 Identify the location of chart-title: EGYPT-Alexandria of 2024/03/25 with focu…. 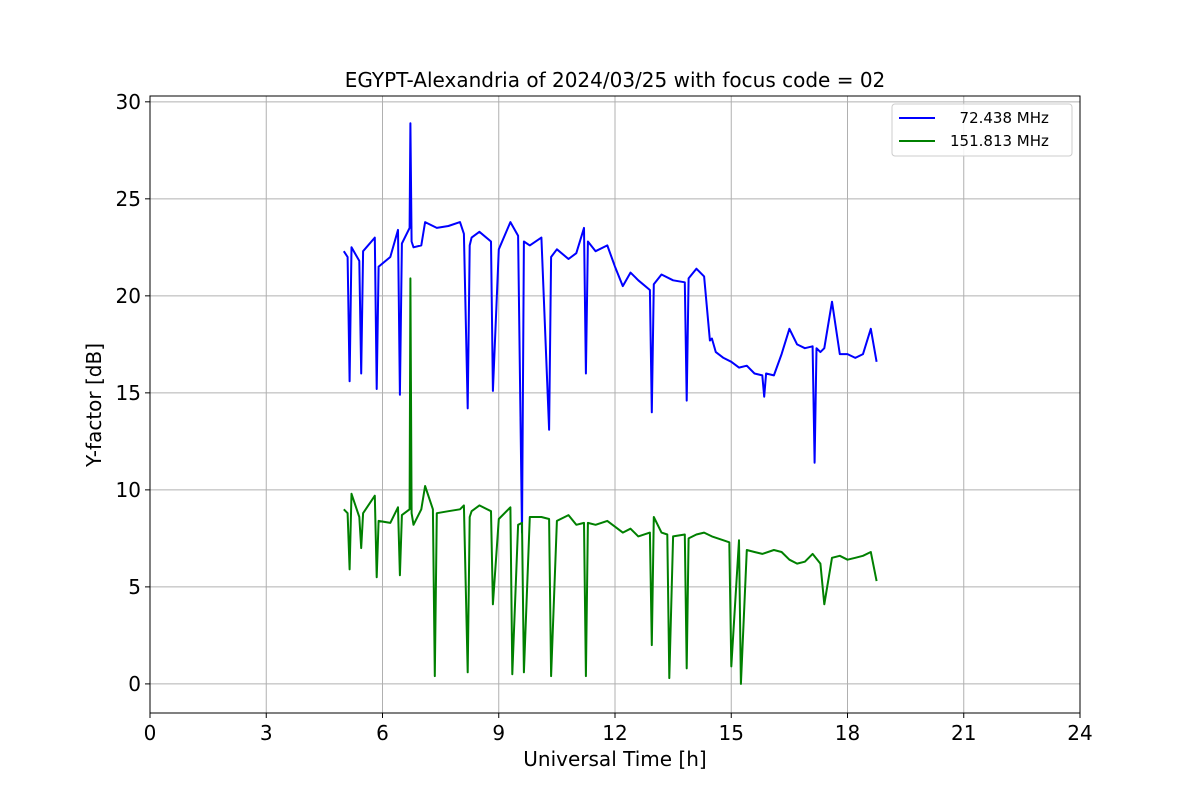
(615, 80).